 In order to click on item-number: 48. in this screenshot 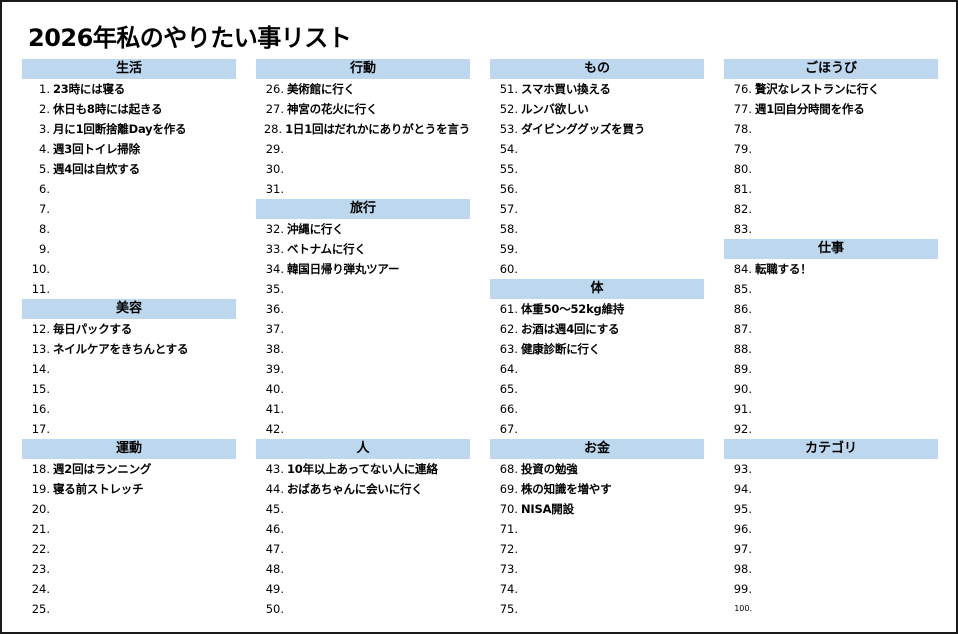, I will do `click(274, 569)`.